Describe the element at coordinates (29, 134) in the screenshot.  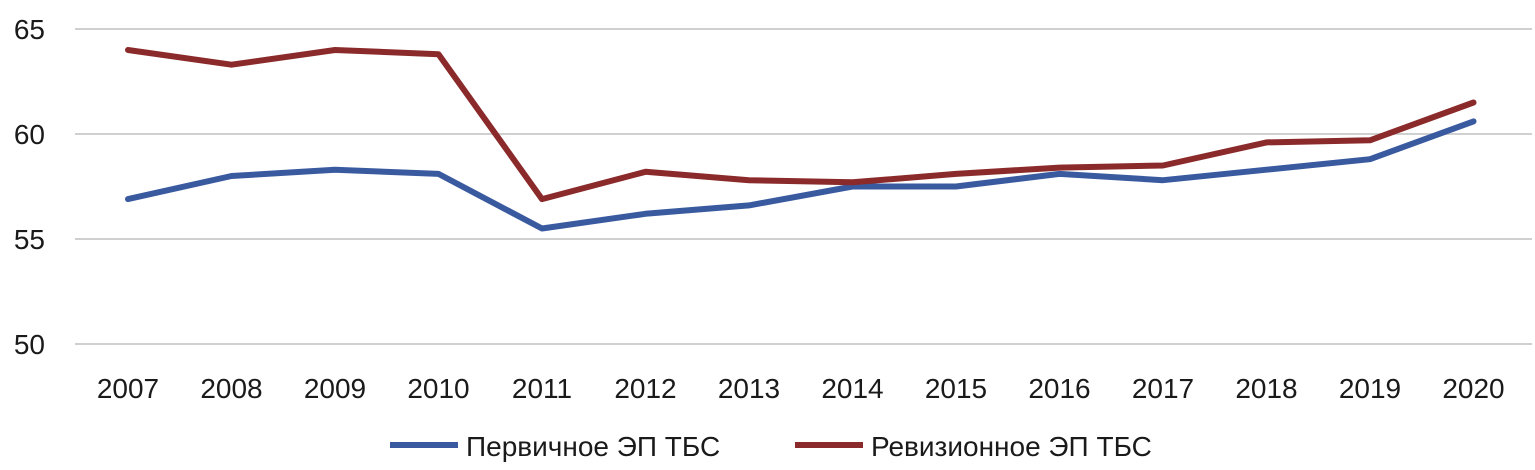
I see `y-tick-label: 60` at that location.